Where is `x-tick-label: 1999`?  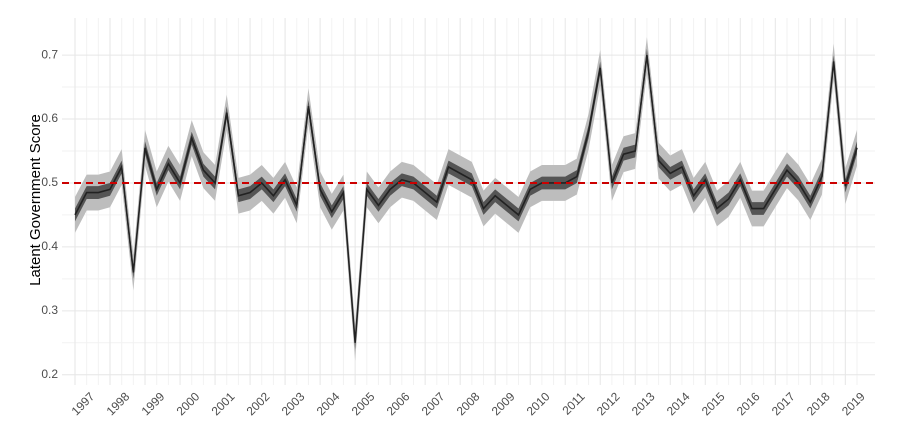 x-tick-label: 1999 is located at coordinates (153, 403).